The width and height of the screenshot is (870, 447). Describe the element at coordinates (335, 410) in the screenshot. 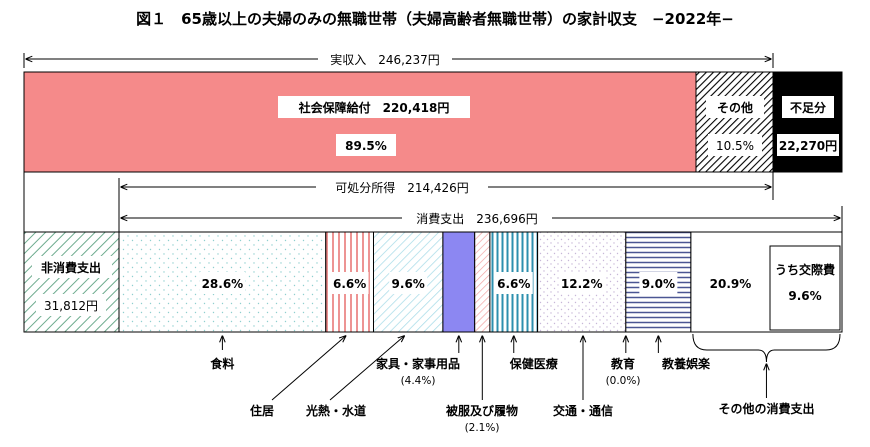

I see `callout-label-3: 光熱・水道` at that location.